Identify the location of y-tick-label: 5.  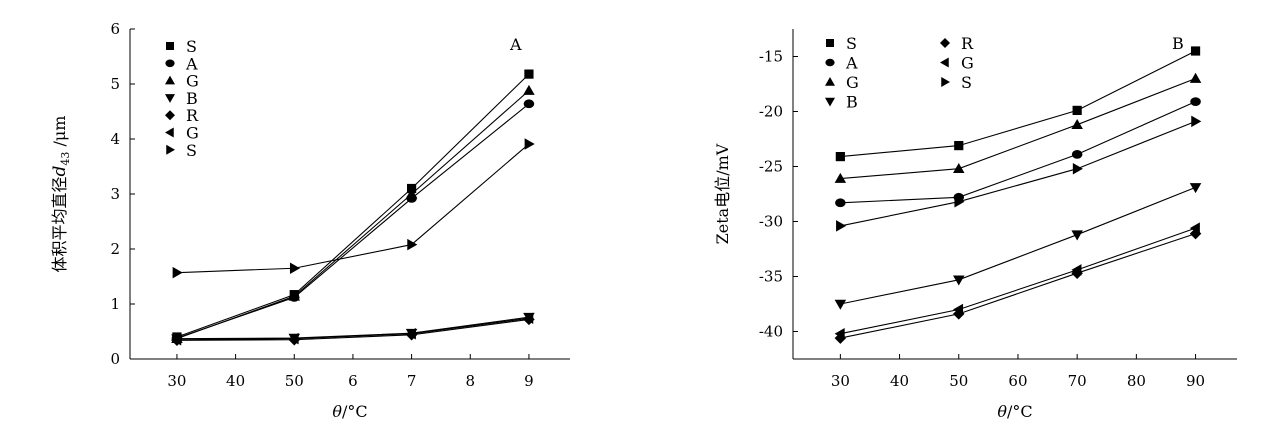
(115, 84).